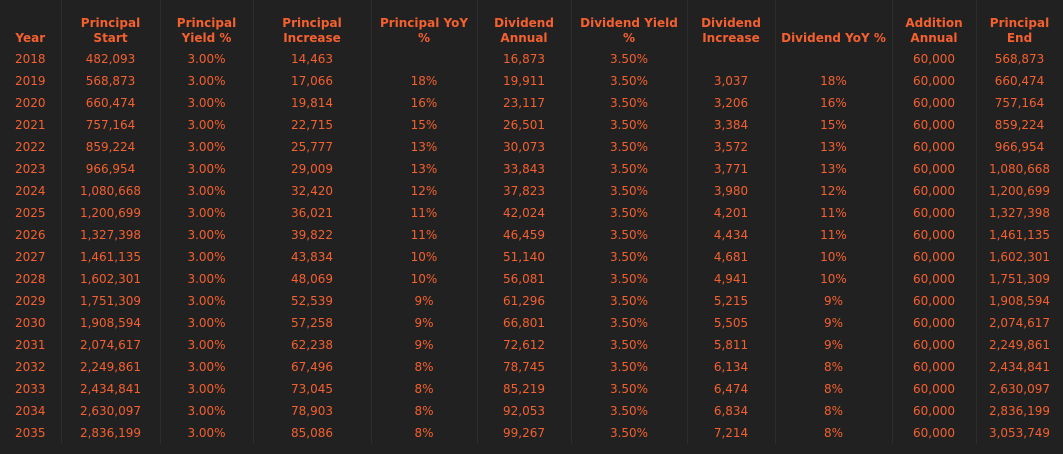 The width and height of the screenshot is (1063, 454). I want to click on principal-start-cell: 1,327,398, so click(111, 235).